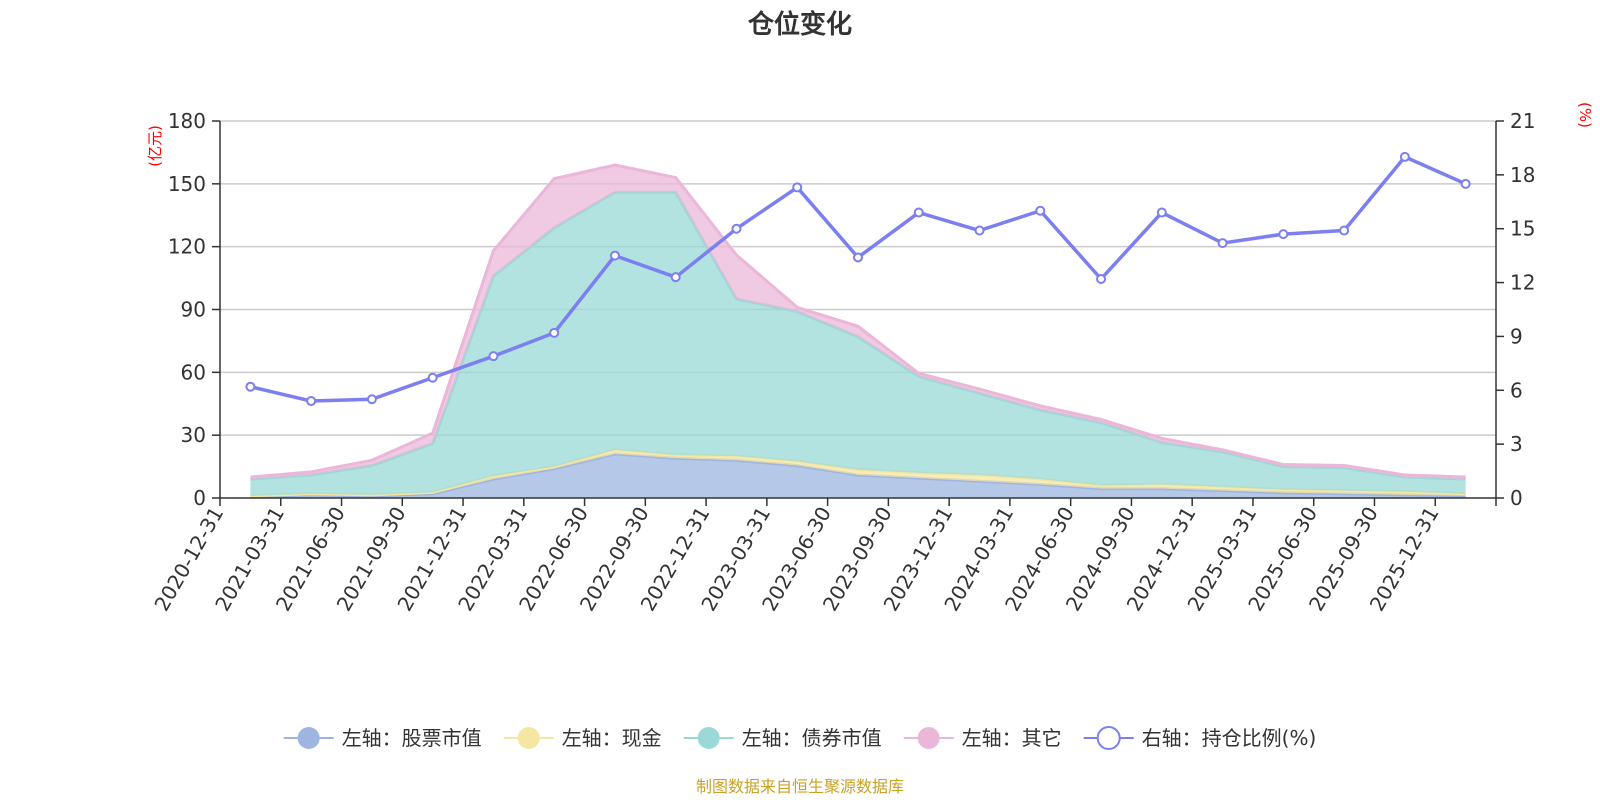 This screenshot has width=1600, height=800. Describe the element at coordinates (199, 498) in the screenshot. I see `left-tick-label: 0` at that location.